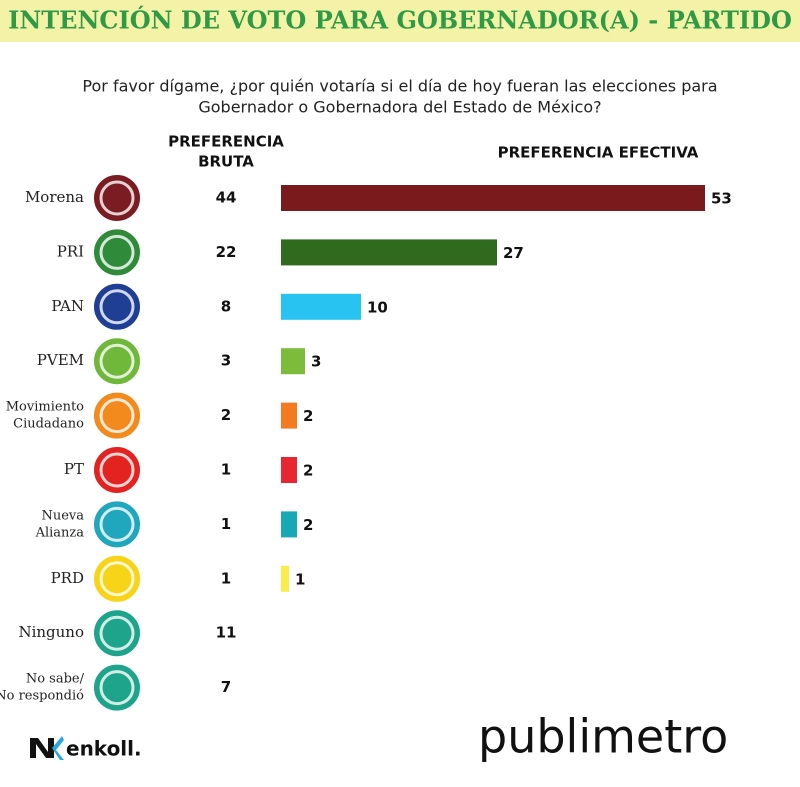  I want to click on publisher-brand: publimetro, so click(603, 737).